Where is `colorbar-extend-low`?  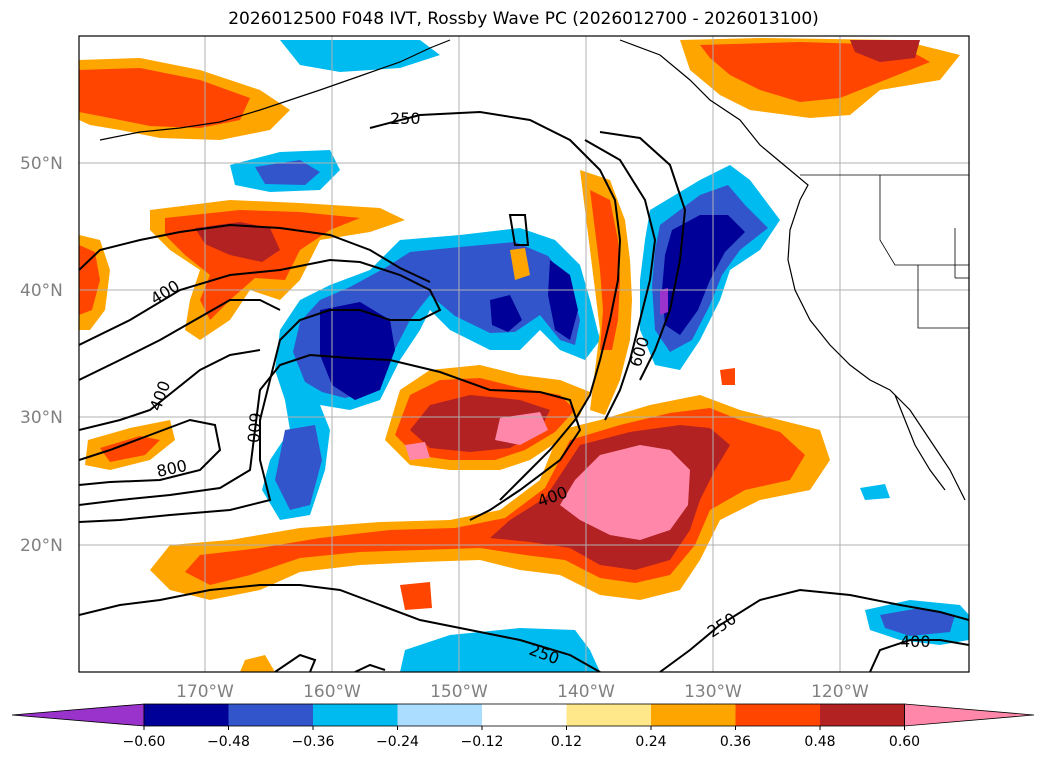 colorbar-extend-low is located at coordinates (78, 715).